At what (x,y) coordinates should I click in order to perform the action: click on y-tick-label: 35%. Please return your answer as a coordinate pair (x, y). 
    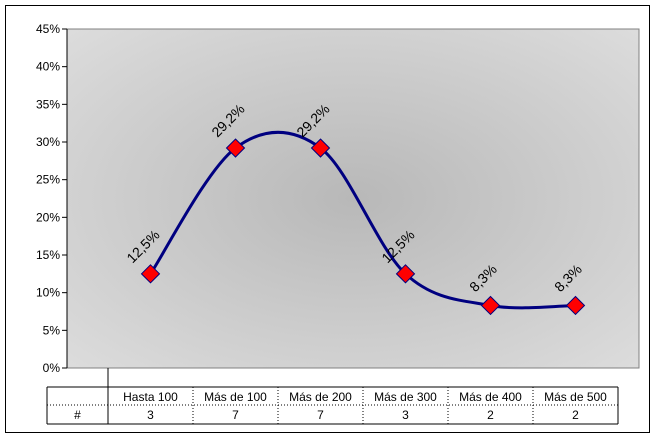
    Looking at the image, I should click on (48, 104).